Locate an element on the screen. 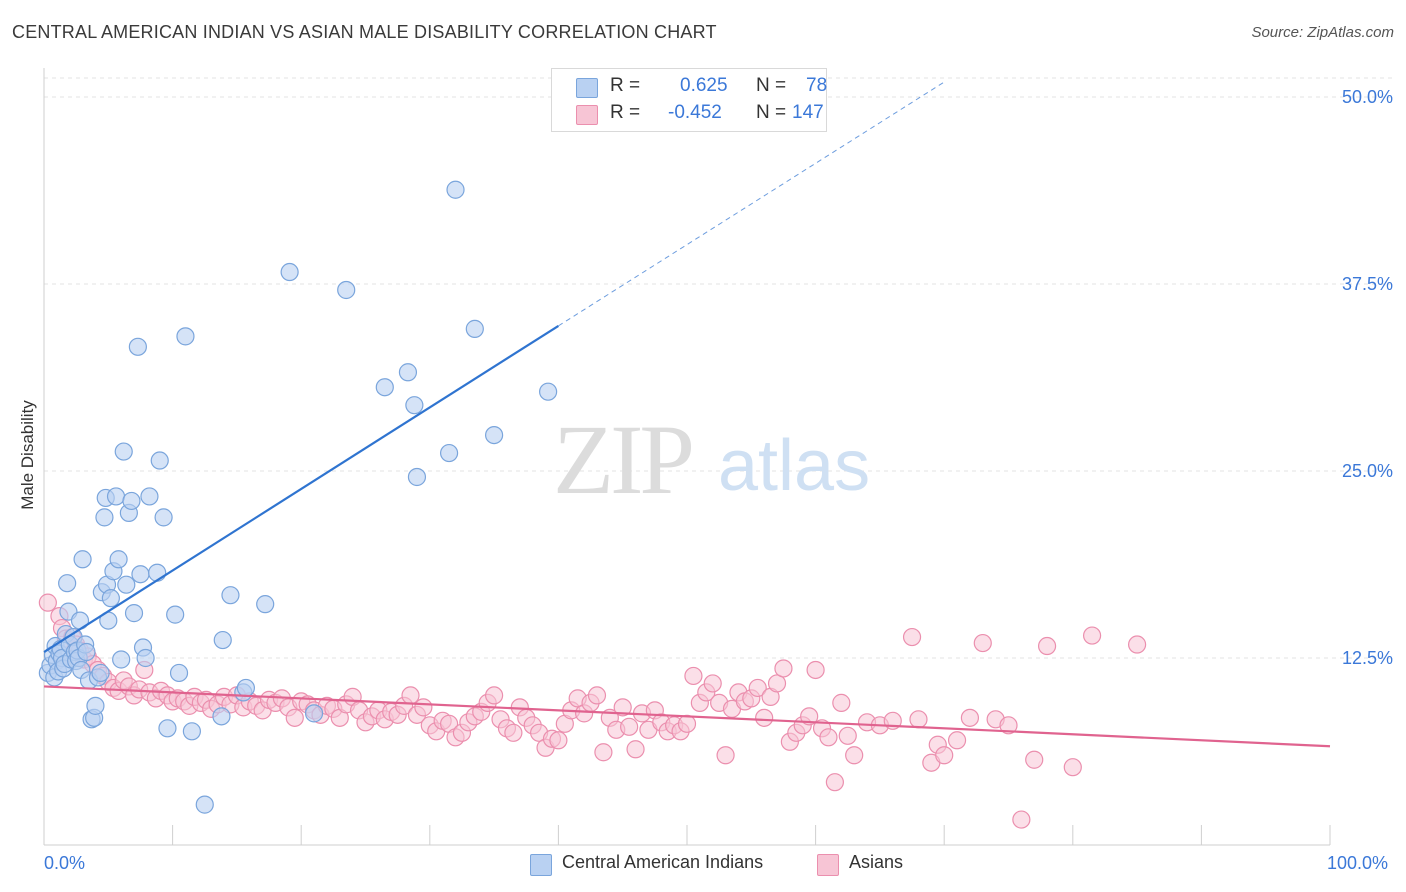  y-tick-label: 25.0% is located at coordinates (1367, 471).